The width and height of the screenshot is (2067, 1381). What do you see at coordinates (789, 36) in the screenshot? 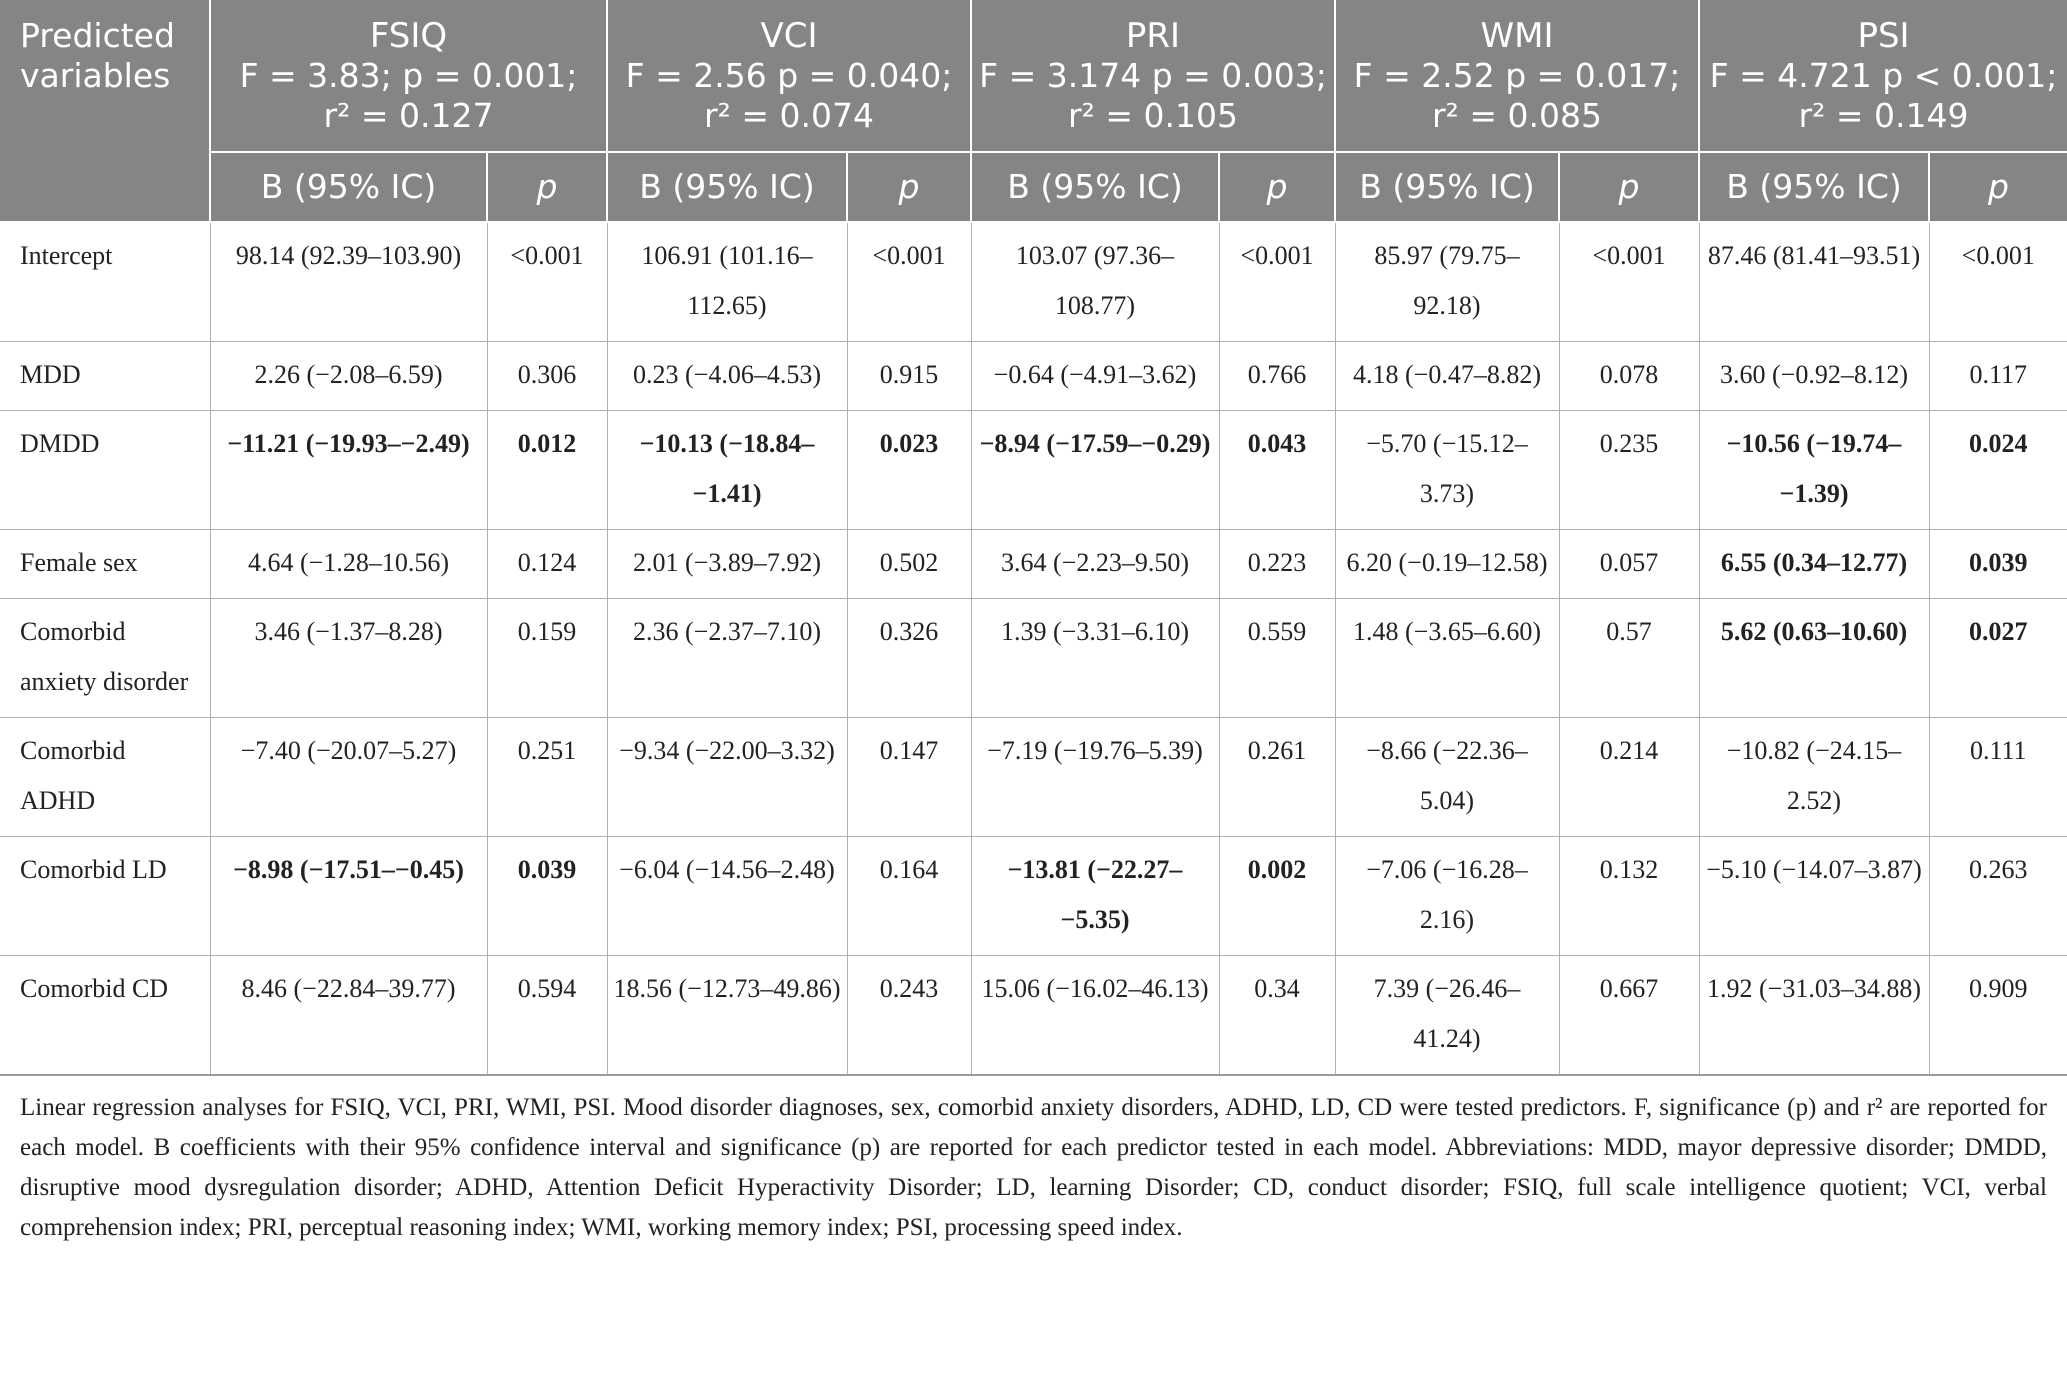
I see `group-name: VCI` at bounding box center [789, 36].